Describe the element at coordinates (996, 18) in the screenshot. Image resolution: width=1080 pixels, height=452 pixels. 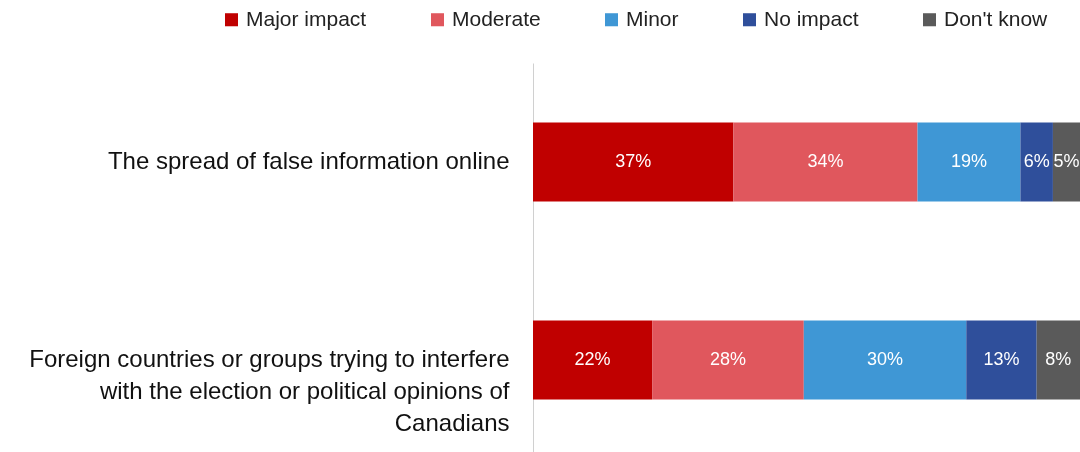
I see `legend-label: Don't know` at that location.